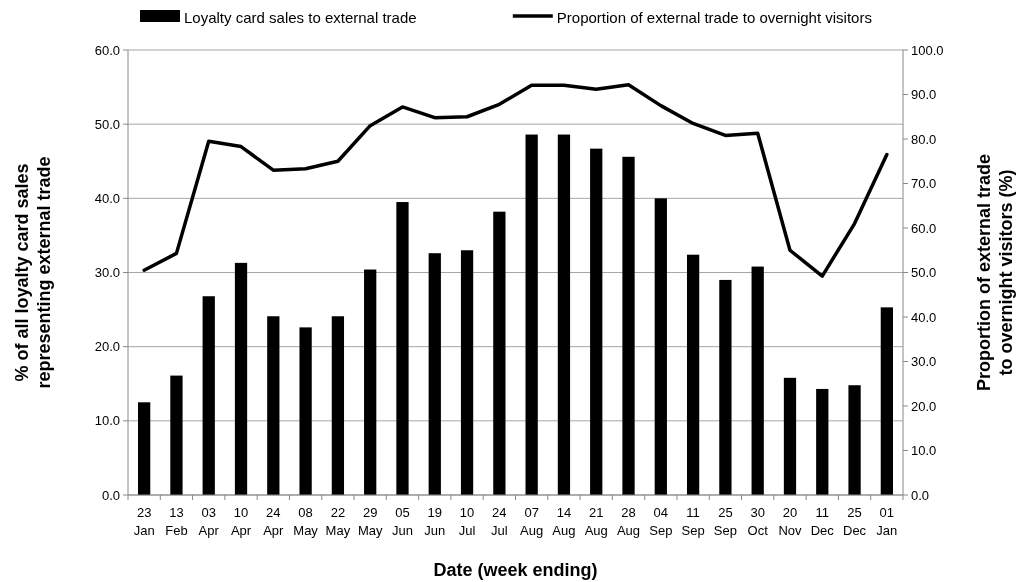 The height and width of the screenshot is (582, 1024). Describe the element at coordinates (435, 521) in the screenshot. I see `x-tick-label: 19 Jun` at that location.